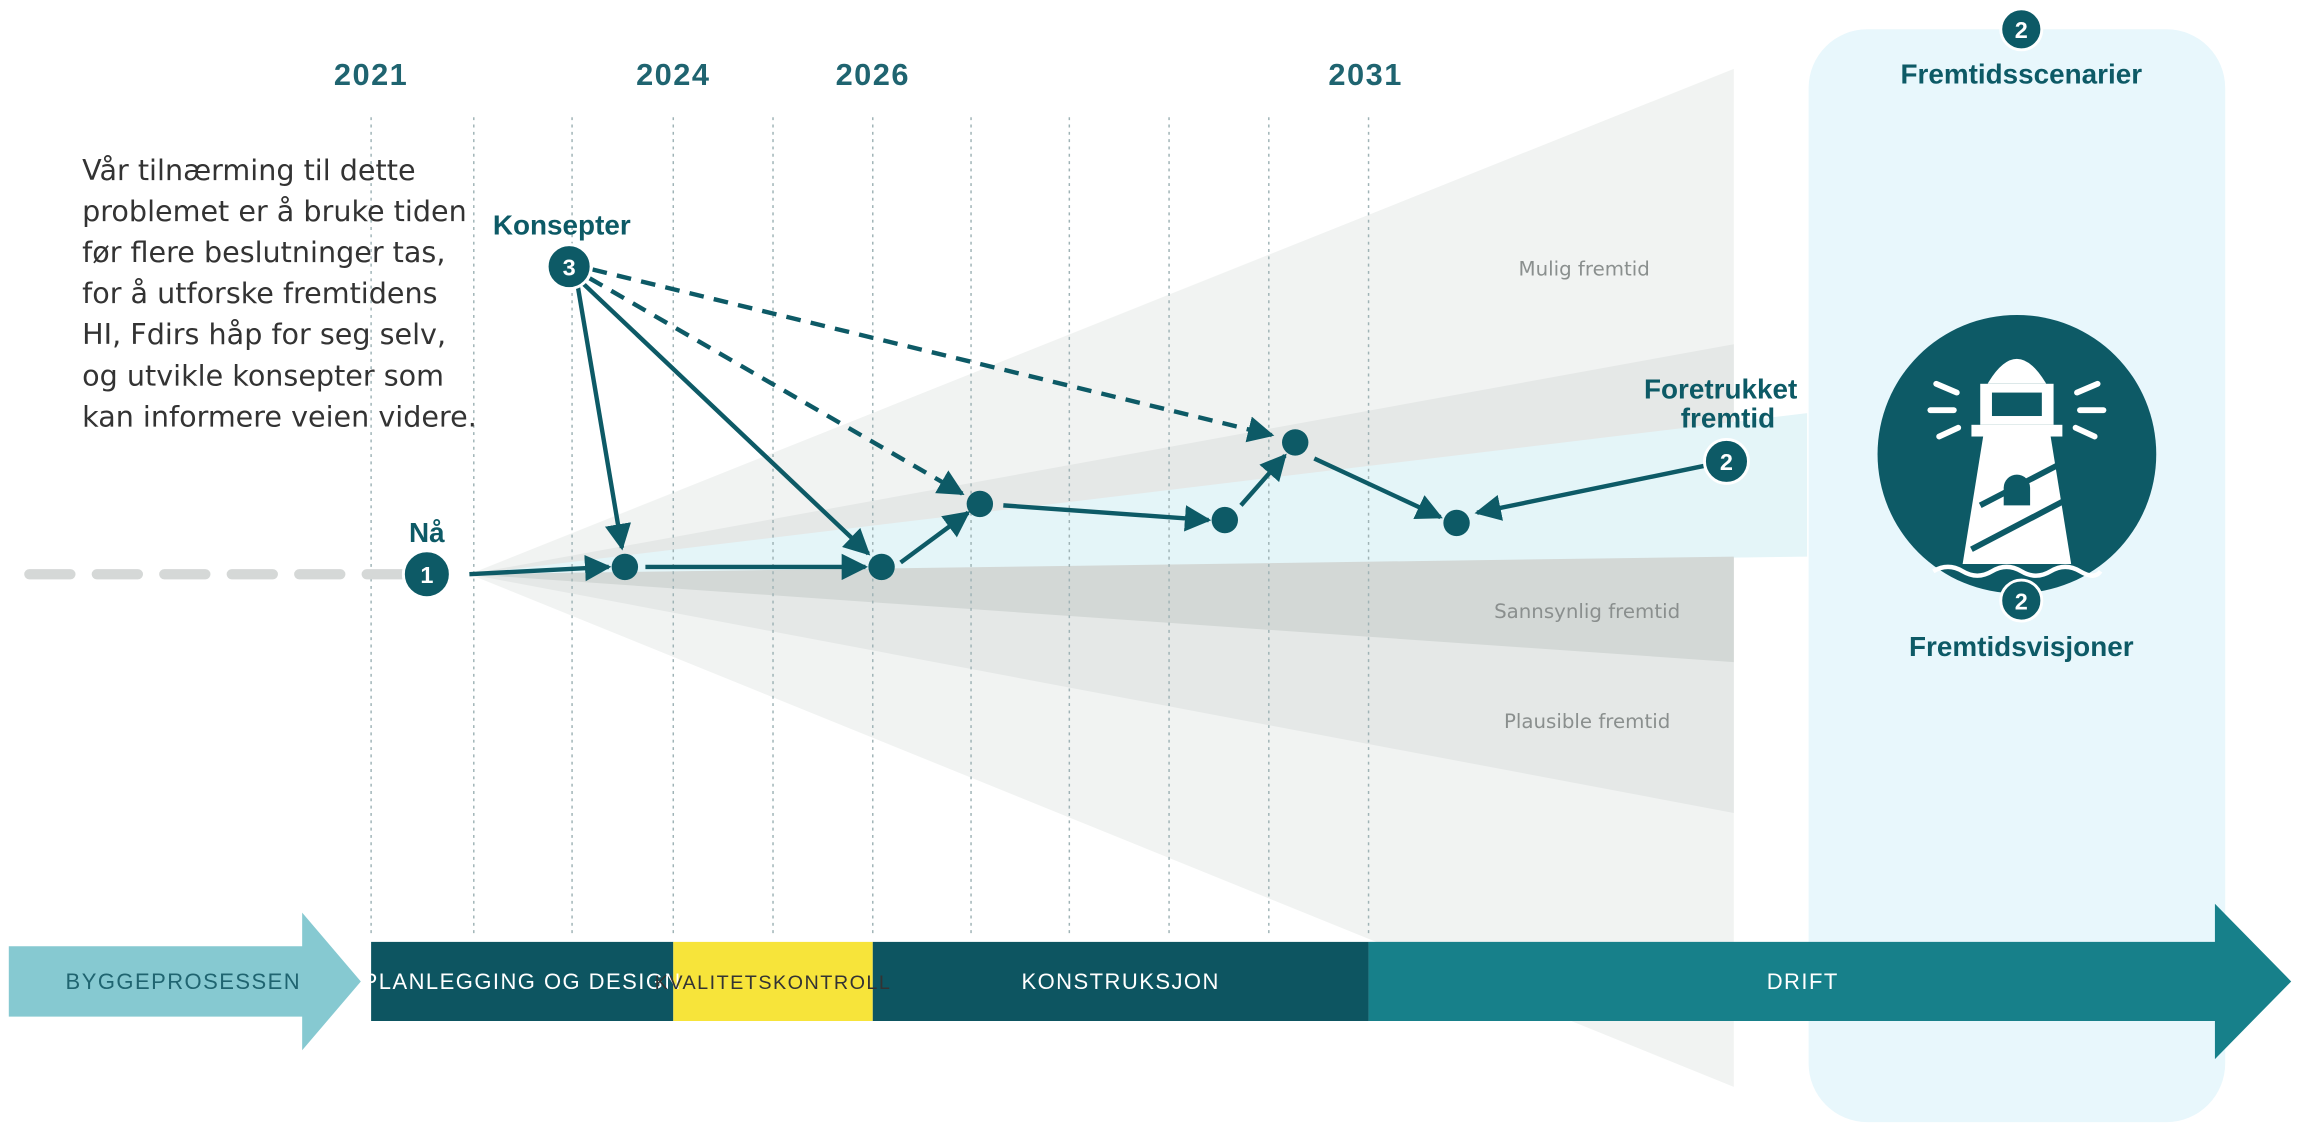 This screenshot has width=2300, height=1125. What do you see at coordinates (371, 74) in the screenshot?
I see `year: 2021` at bounding box center [371, 74].